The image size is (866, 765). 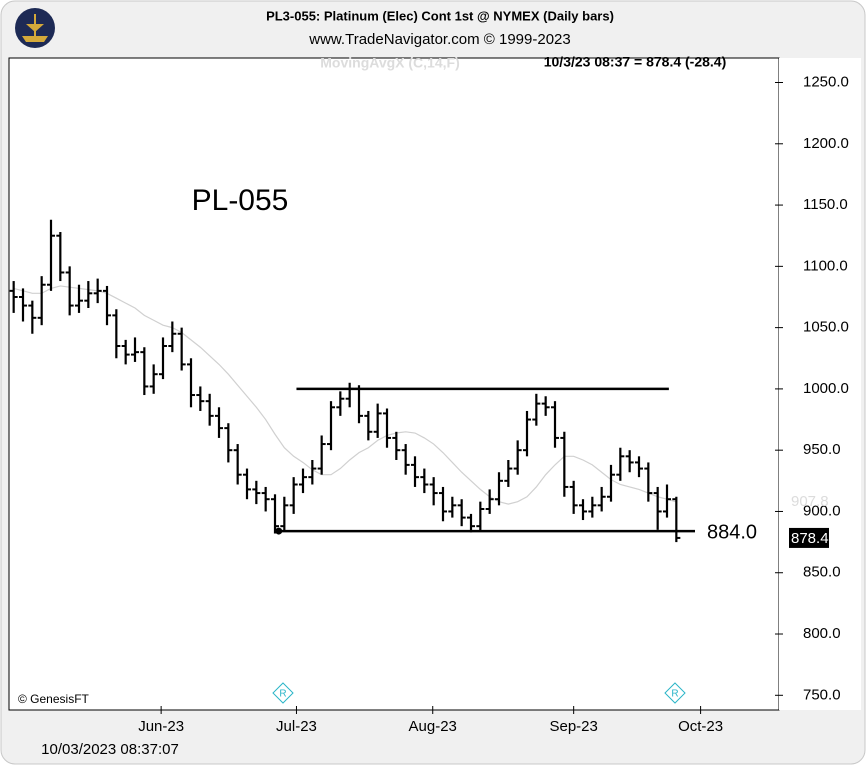 What do you see at coordinates (826, 327) in the screenshot?
I see `y-tick-label: 1050.0` at bounding box center [826, 327].